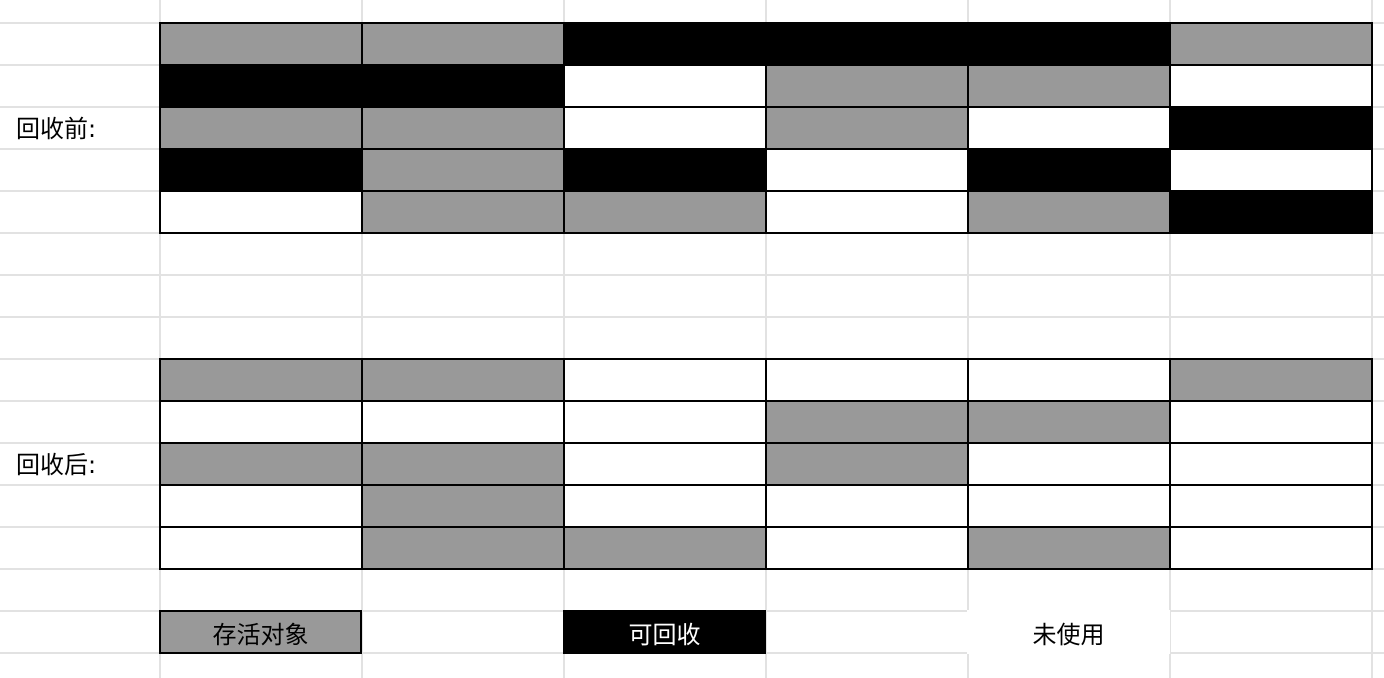  I want to click on legend-reclaimable: 可回收, so click(664, 632).